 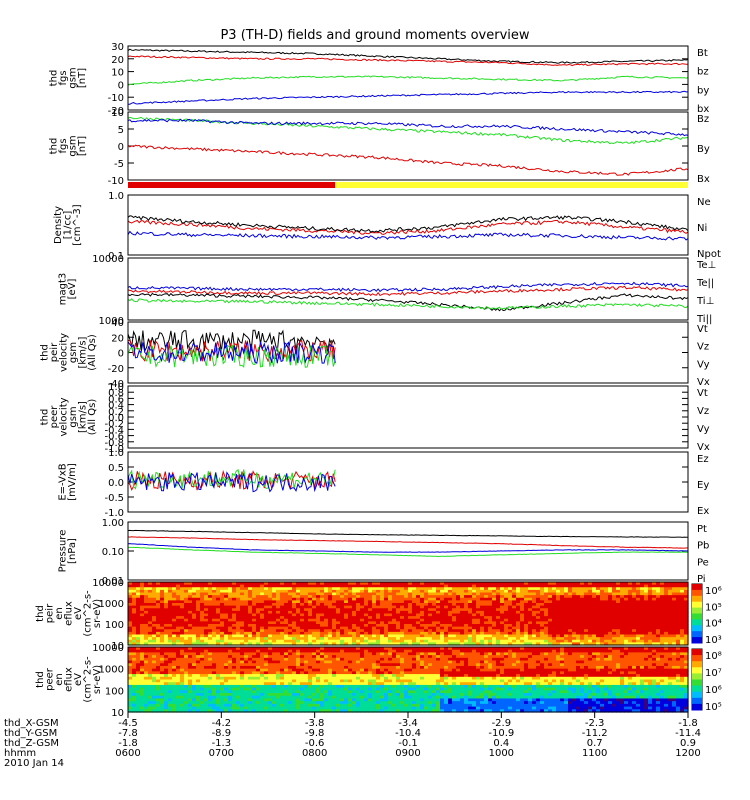 I want to click on panel-frame, so click(x=408, y=613).